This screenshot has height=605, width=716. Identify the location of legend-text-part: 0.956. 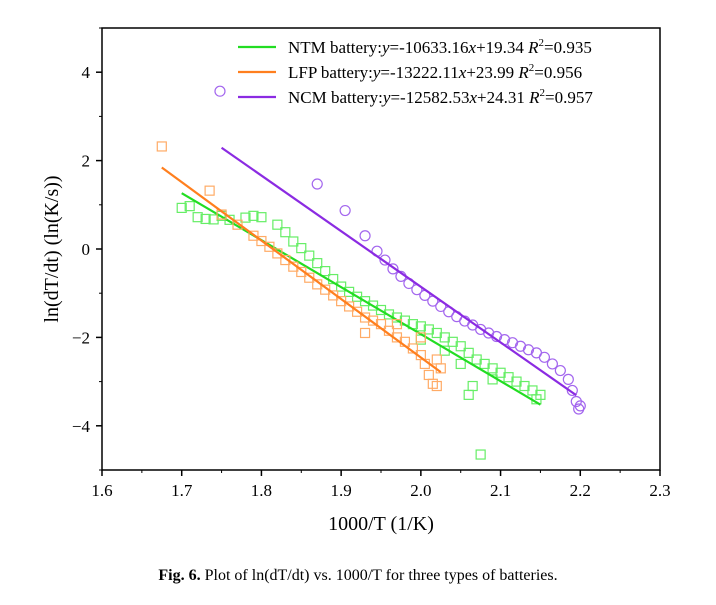
(563, 72).